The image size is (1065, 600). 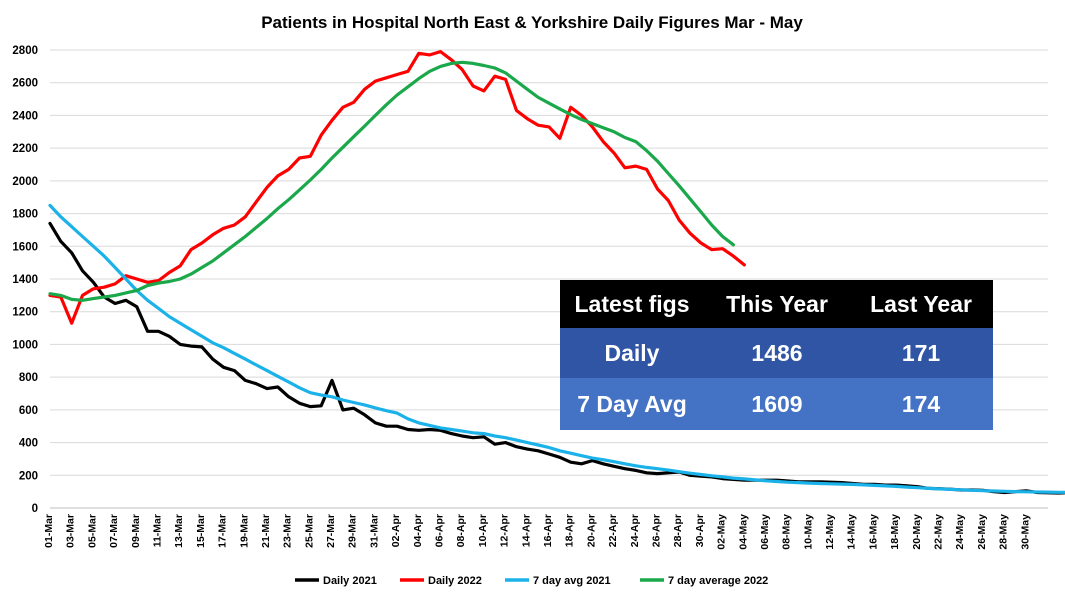 I want to click on x-tick-label: 26-Apr, so click(x=656, y=530).